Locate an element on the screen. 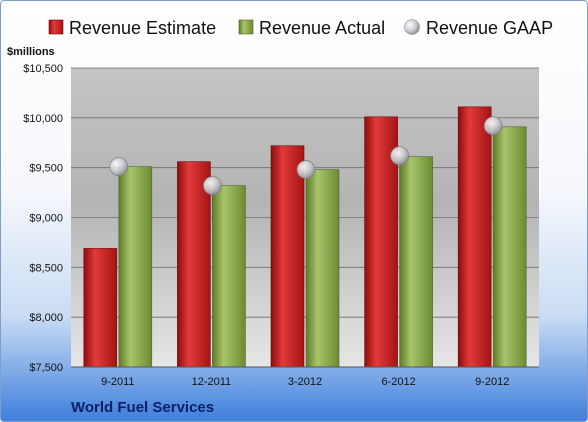 This screenshot has width=588, height=422. legend-label-revenue-estimate: Revenue Estimate is located at coordinates (142, 28).